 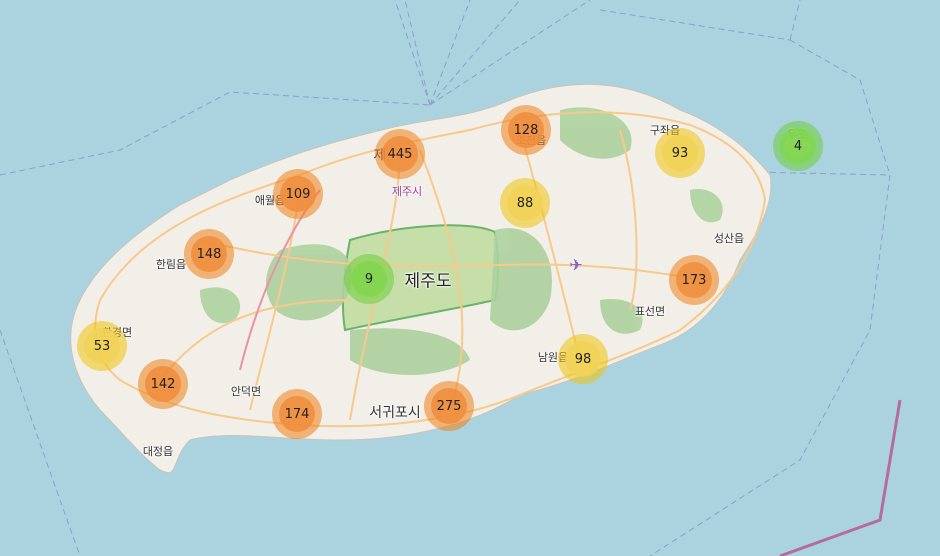 I want to click on label-jeju-si: 제주시, so click(x=407, y=191).